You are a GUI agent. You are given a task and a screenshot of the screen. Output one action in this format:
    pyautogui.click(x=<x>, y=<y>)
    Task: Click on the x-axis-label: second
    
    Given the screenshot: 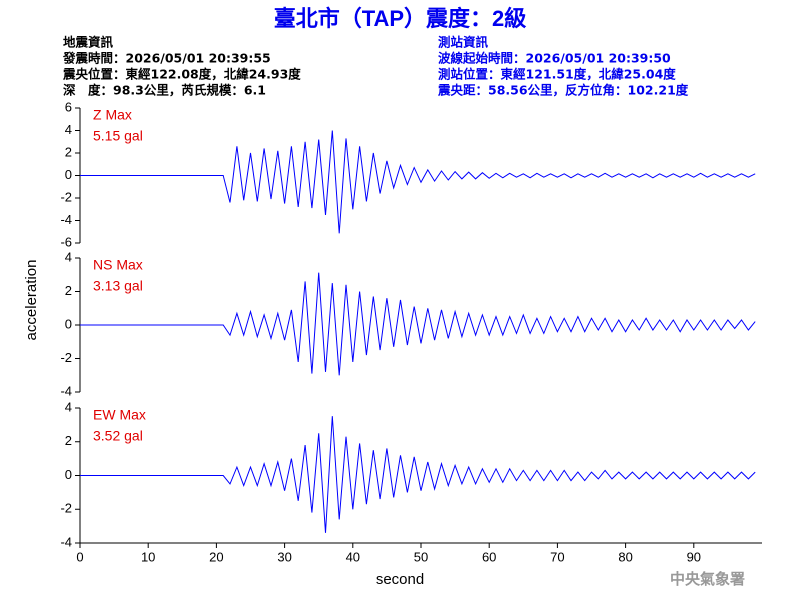 What is the action you would take?
    pyautogui.click(x=400, y=579)
    